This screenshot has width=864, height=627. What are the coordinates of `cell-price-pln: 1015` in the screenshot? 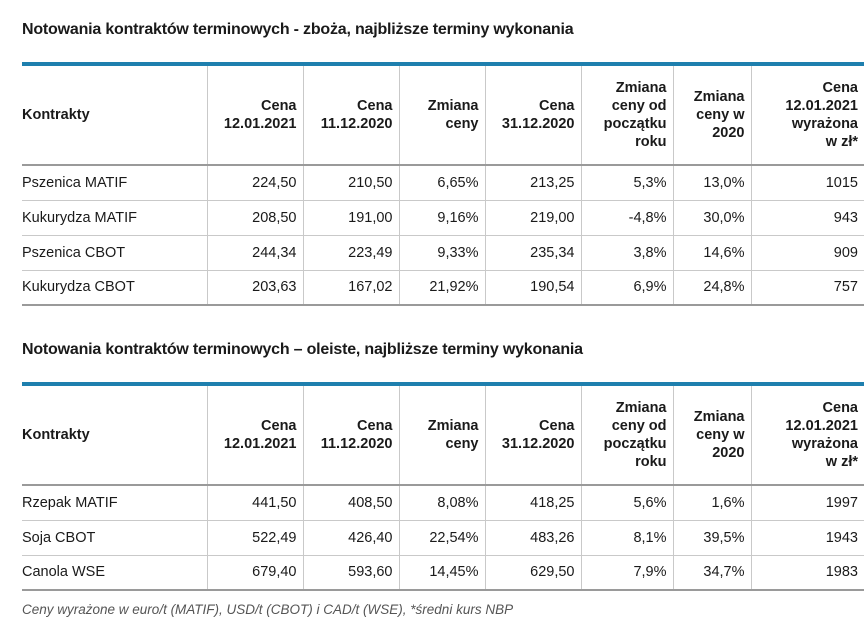 It's located at (807, 183).